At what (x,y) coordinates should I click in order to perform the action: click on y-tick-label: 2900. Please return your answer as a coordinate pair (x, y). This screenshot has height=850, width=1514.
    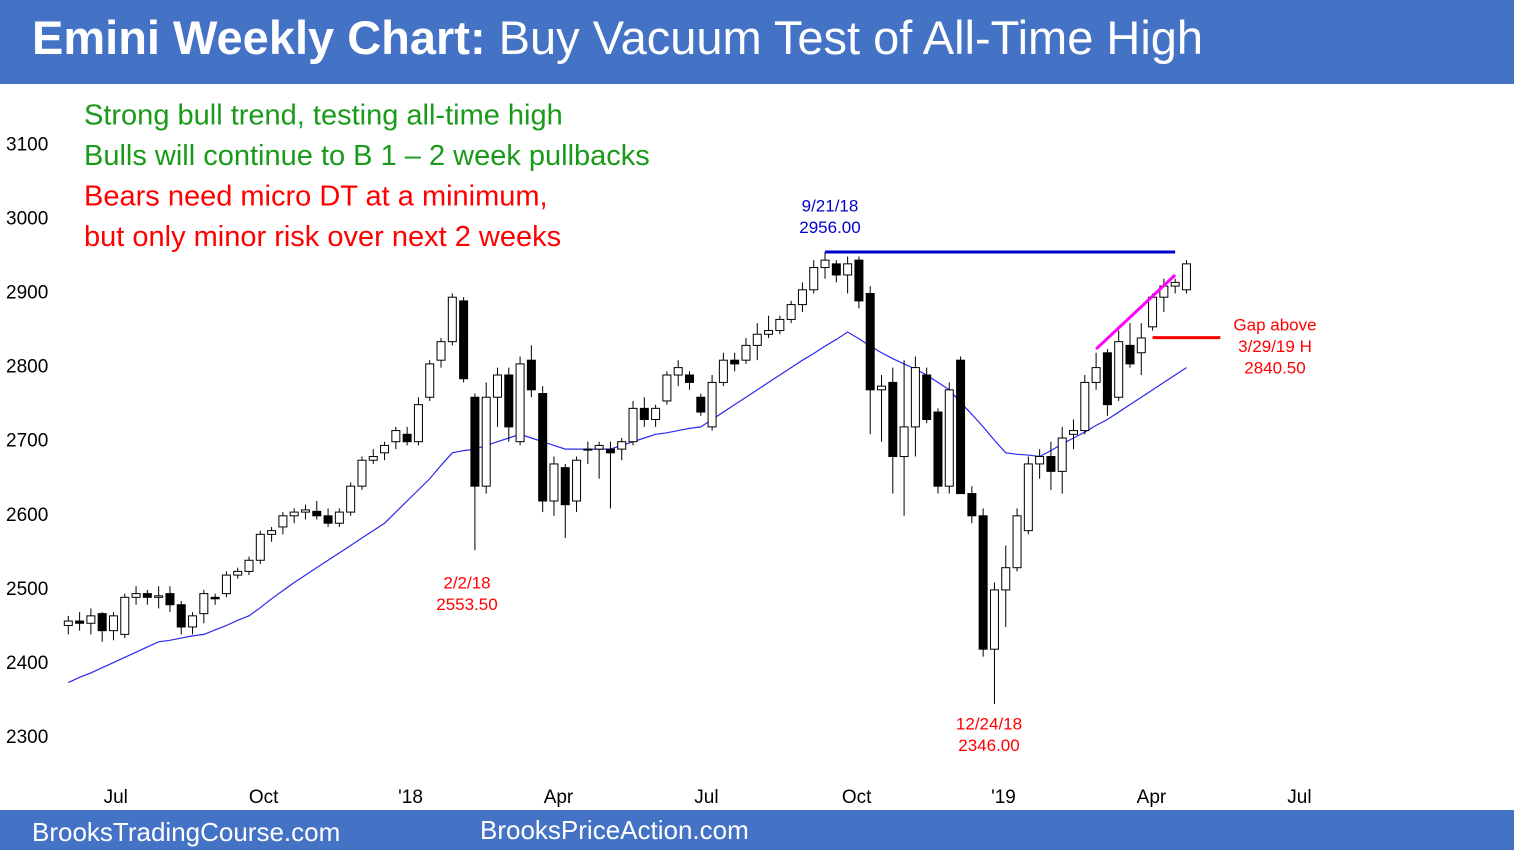
    Looking at the image, I should click on (27, 293).